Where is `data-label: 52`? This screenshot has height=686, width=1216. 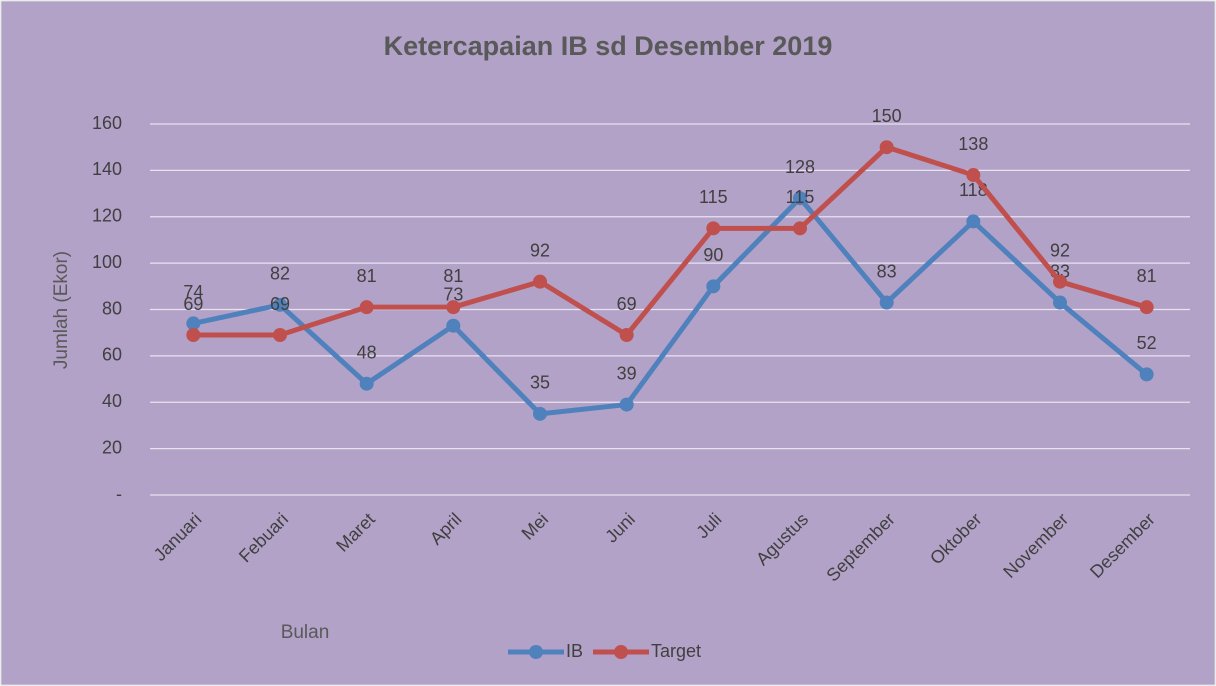
data-label: 52 is located at coordinates (1147, 343).